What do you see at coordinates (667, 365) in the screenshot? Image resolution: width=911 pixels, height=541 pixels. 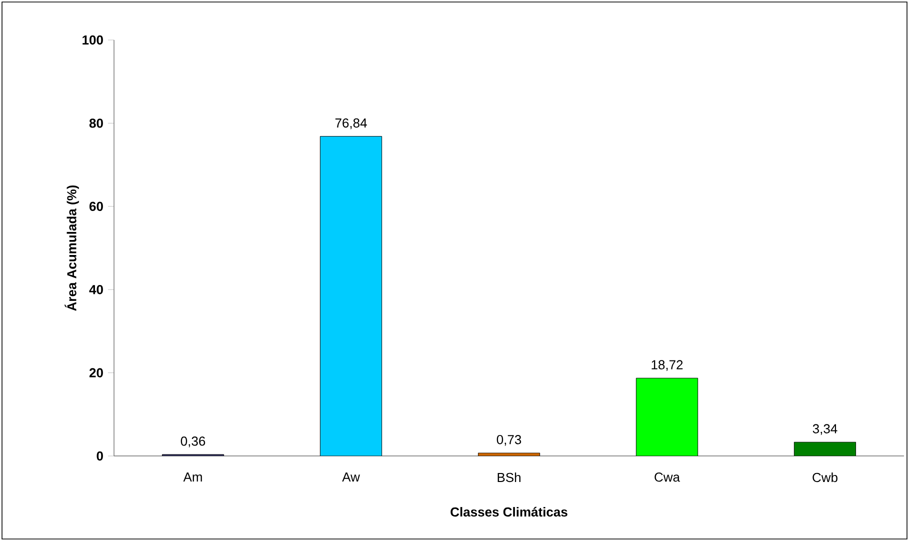 I see `data-label: 18,72` at bounding box center [667, 365].